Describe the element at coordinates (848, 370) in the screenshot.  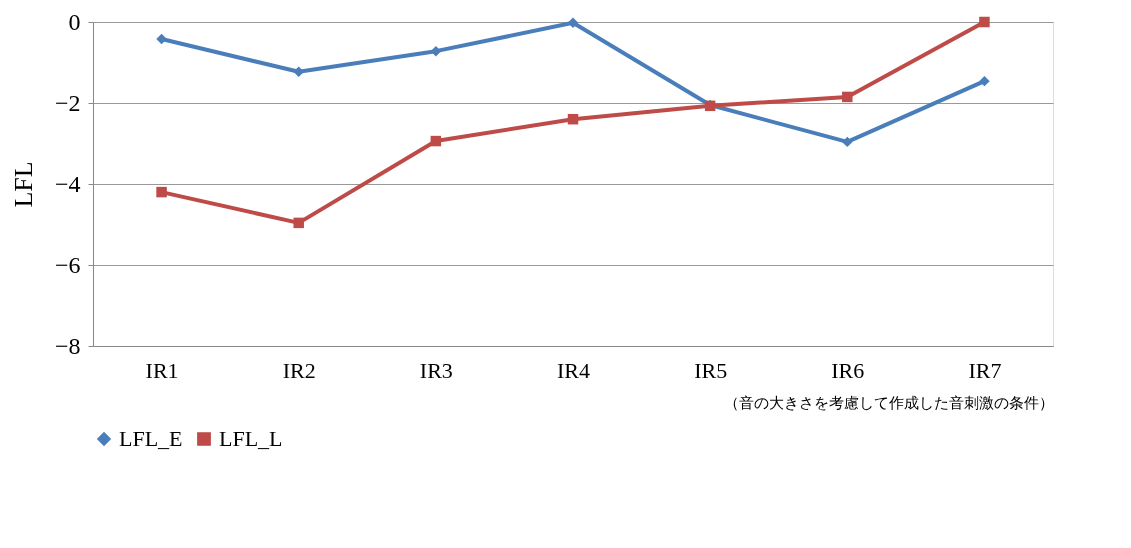
I see `x-tick-label: IR6` at that location.